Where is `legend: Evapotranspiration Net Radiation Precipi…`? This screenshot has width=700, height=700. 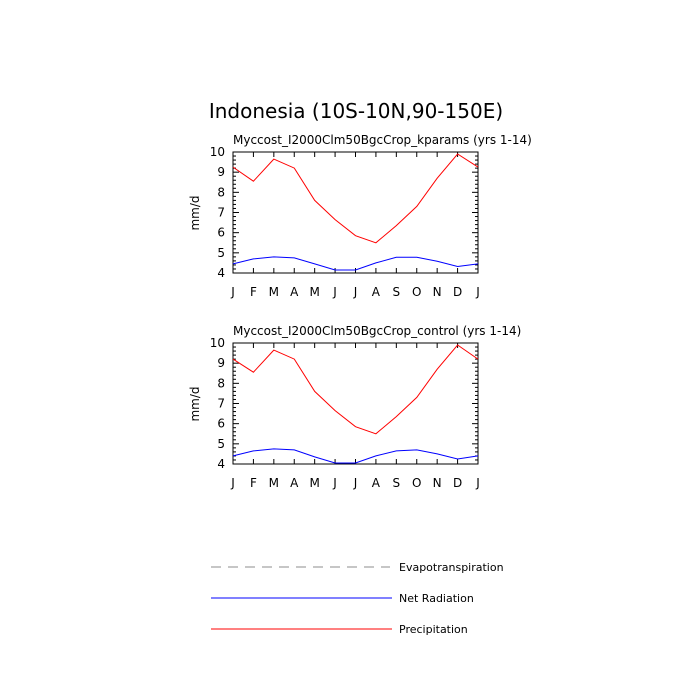 legend: Evapotranspiration Net Radiation Precipi… is located at coordinates (357, 598).